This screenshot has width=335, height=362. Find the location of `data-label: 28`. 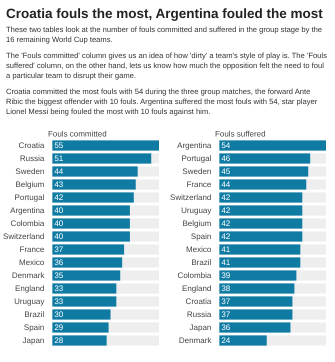

data-label: 28 is located at coordinates (59, 340).